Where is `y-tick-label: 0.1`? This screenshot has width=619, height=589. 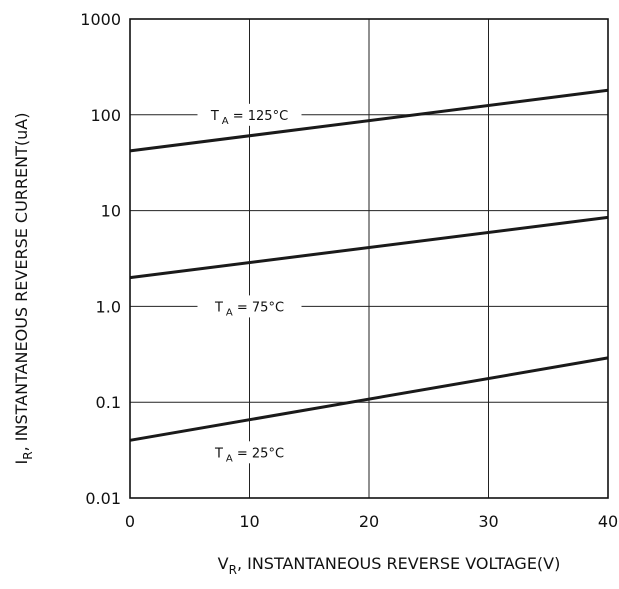 y-tick-label: 0.1 is located at coordinates (108, 402).